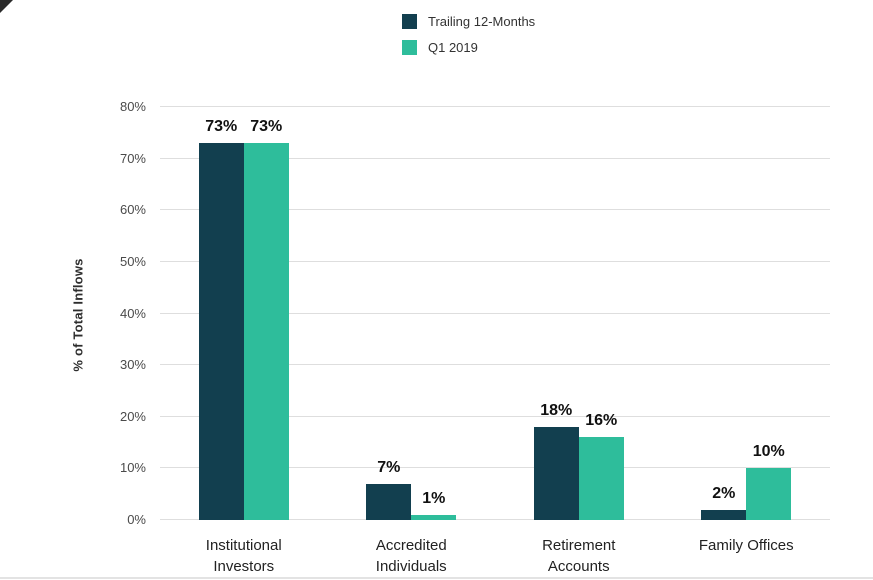 Image resolution: width=873 pixels, height=580 pixels. Describe the element at coordinates (436, 578) in the screenshot. I see `bottom-divider` at that location.